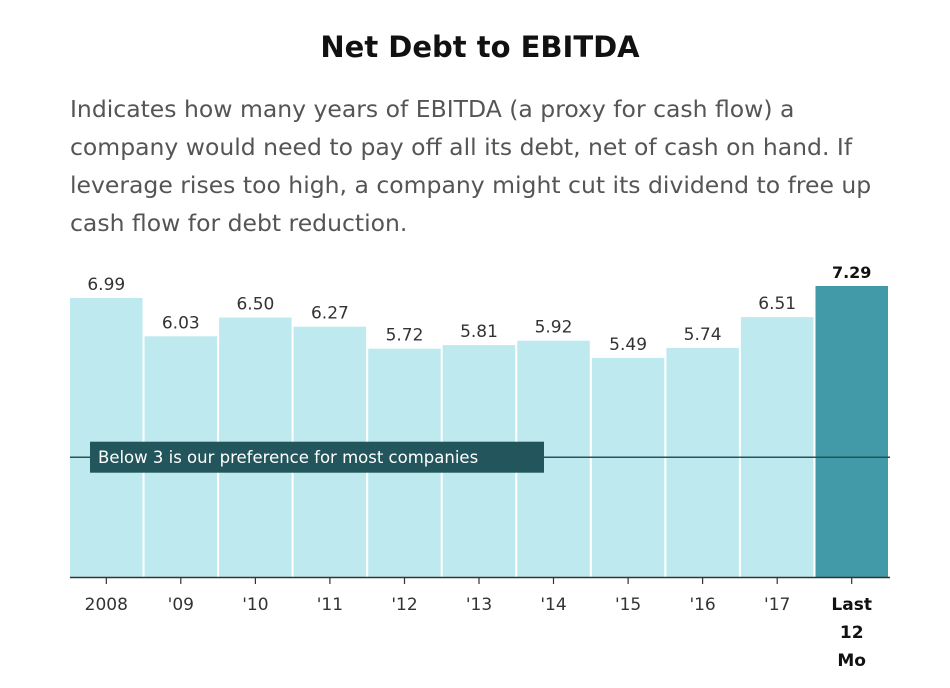  I want to click on x-tick-label-2: '10, so click(255, 605).